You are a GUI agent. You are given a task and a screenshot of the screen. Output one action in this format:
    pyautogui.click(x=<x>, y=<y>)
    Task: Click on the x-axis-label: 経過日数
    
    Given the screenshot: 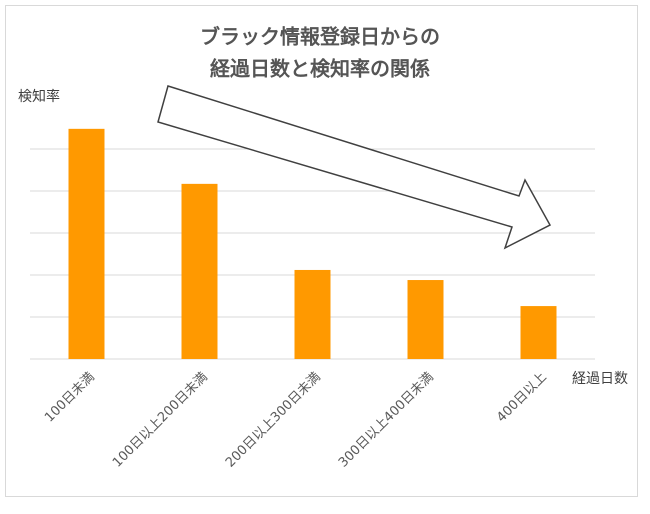 What is the action you would take?
    pyautogui.click(x=600, y=379)
    